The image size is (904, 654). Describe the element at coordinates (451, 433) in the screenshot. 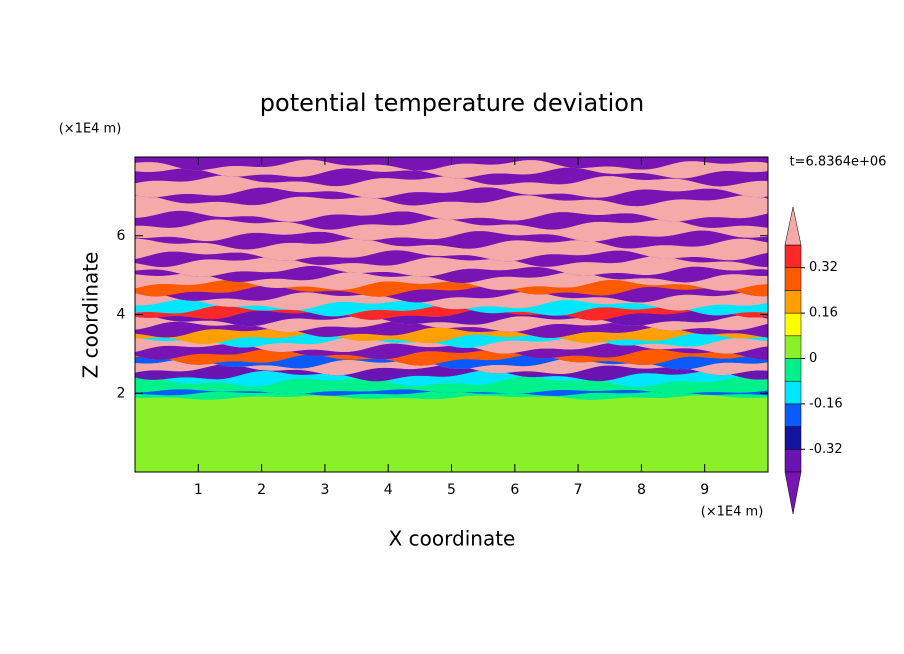

I see `contour-band` at that location.